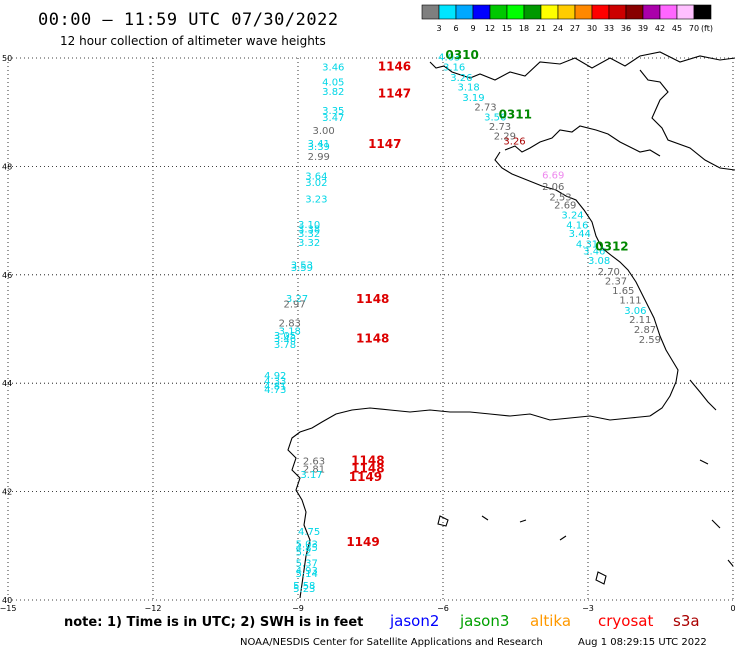 The image size is (740, 650). I want to click on swh-value: 3.19, so click(473, 98).